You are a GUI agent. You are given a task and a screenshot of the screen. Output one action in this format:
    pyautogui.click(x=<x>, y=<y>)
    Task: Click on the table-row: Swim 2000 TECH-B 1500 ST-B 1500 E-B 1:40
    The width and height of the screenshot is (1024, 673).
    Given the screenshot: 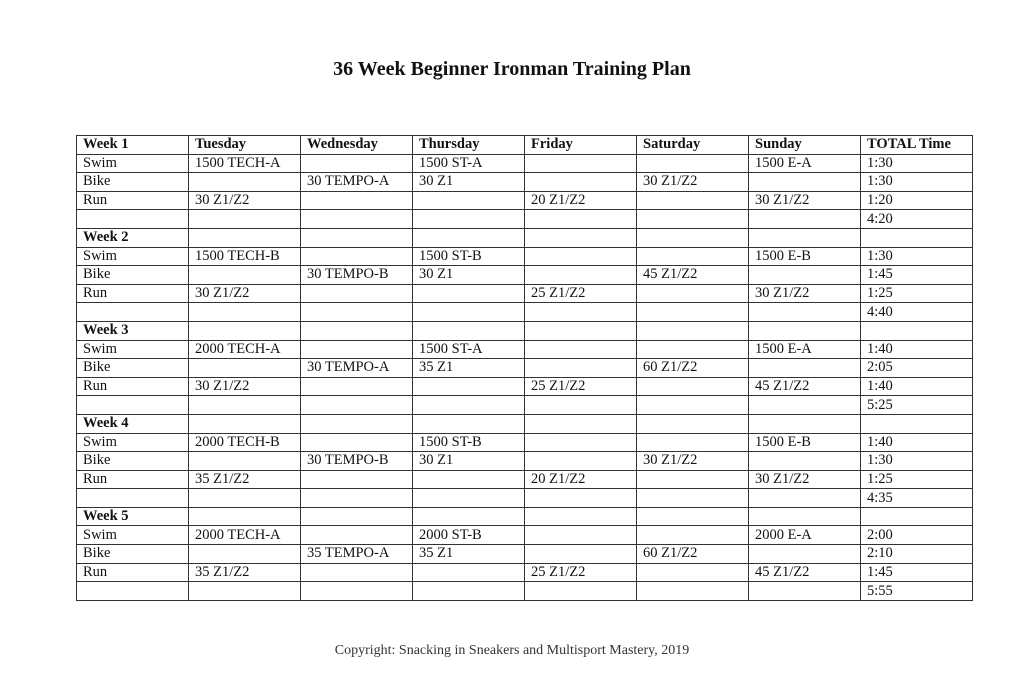 What is the action you would take?
    pyautogui.click(x=524, y=442)
    